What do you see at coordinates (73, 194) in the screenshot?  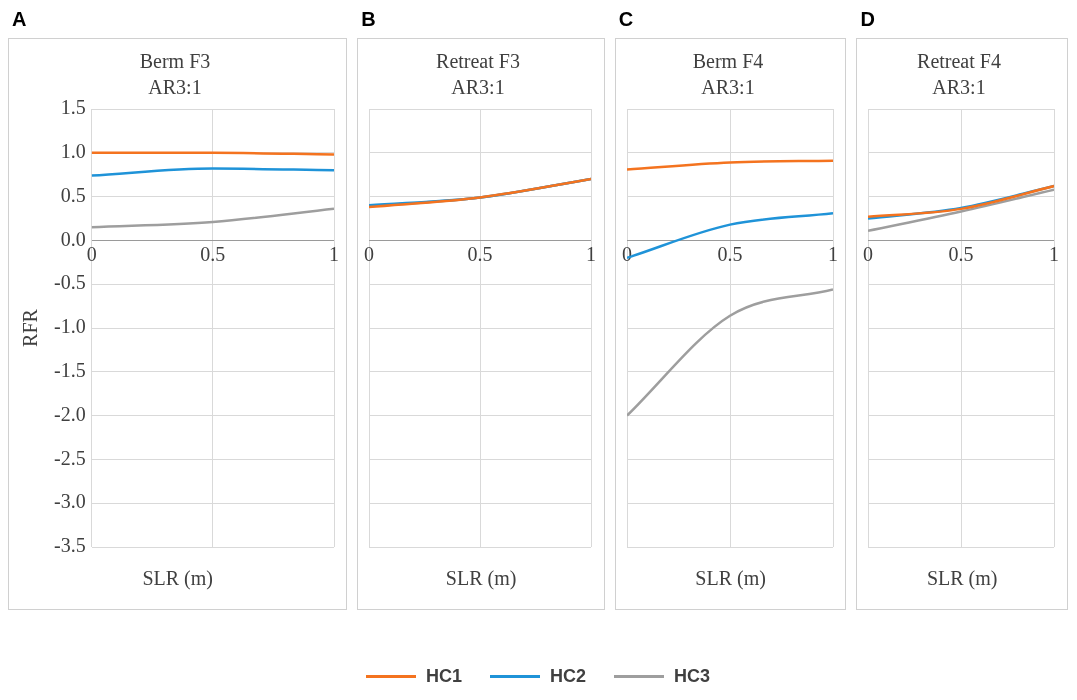 I see `y-tick-label: 0.5` at bounding box center [73, 194].